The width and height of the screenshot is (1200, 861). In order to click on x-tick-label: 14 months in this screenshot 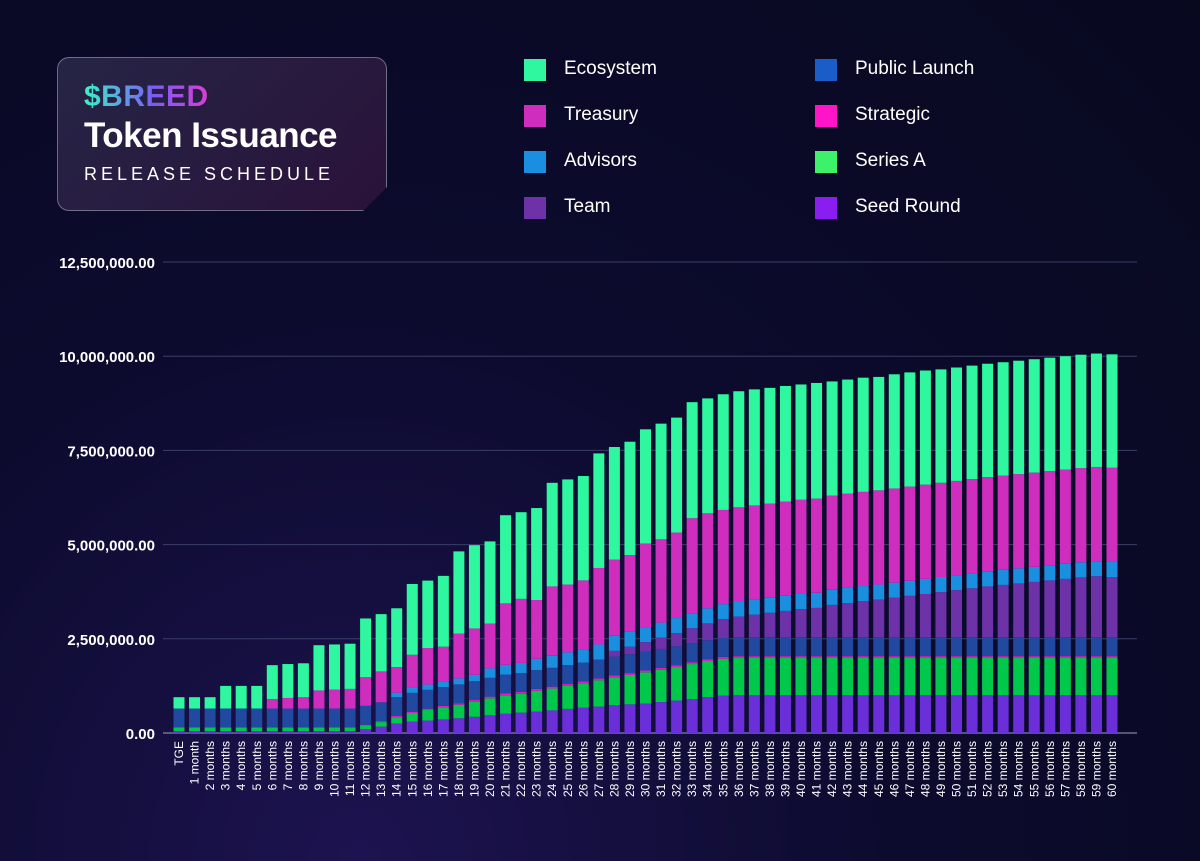, I will do `click(397, 769)`.